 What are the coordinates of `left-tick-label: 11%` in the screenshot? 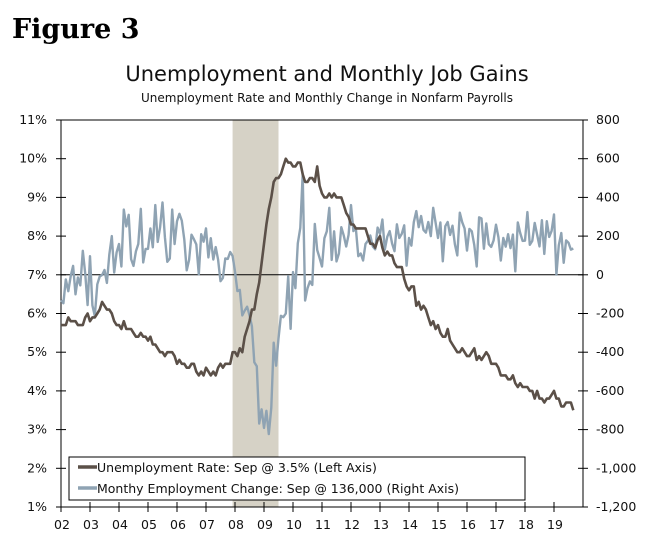 It's located at (33, 119).